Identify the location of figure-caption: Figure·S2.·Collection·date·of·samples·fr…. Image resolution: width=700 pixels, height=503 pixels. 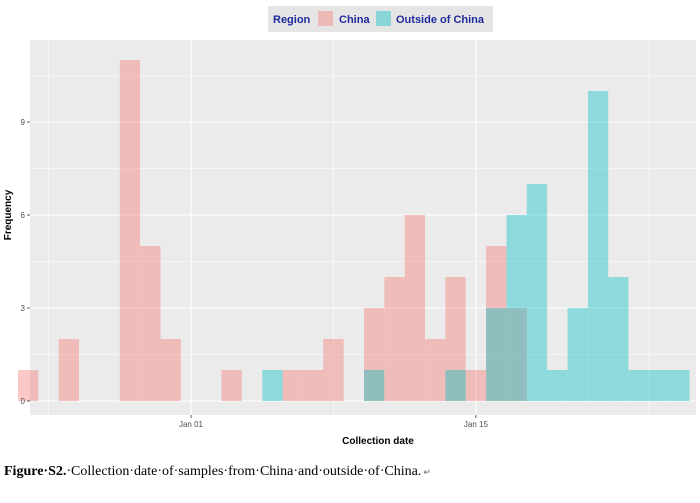
(349, 472).